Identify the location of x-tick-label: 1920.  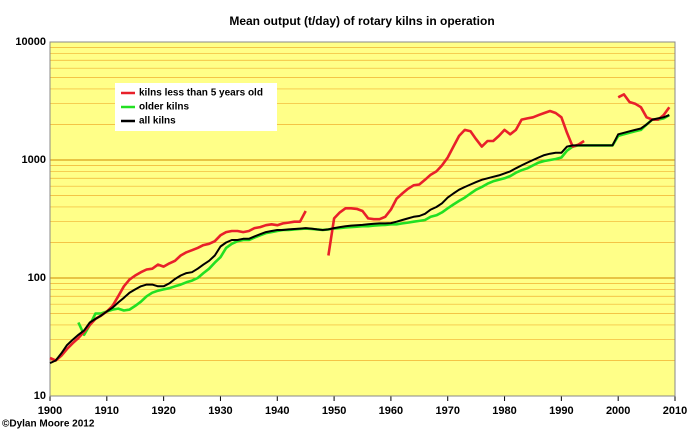
(163, 411).